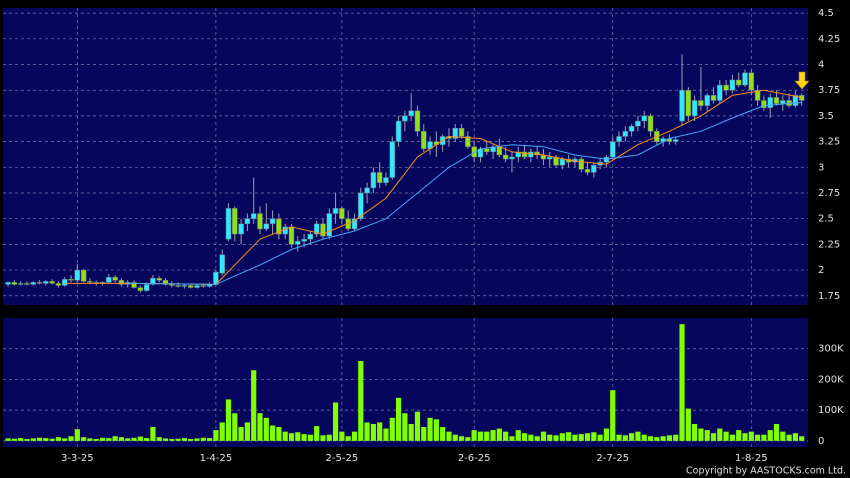 Image resolution: width=850 pixels, height=478 pixels. What do you see at coordinates (612, 458) in the screenshot?
I see `x-tick-label: 2-7-25` at bounding box center [612, 458].